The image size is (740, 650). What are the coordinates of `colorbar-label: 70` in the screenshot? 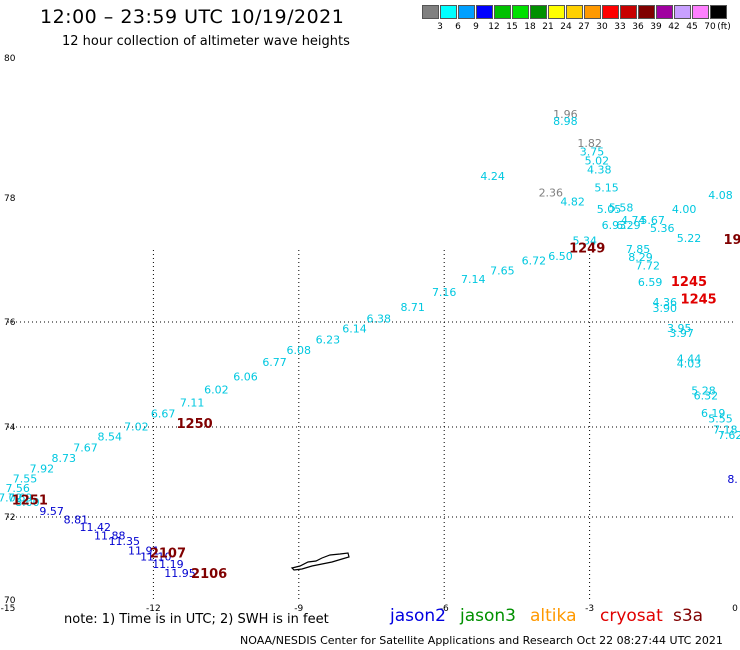 It's located at (710, 27).